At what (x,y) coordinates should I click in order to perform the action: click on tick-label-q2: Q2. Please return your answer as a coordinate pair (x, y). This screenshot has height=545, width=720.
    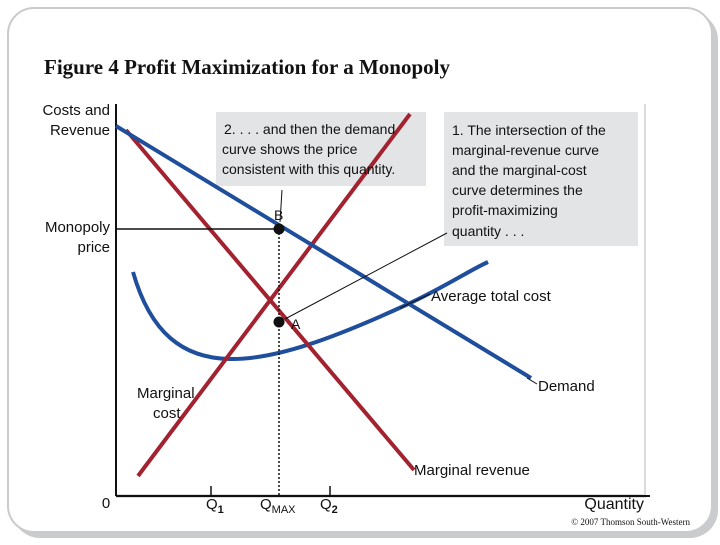
    Looking at the image, I should click on (329, 506).